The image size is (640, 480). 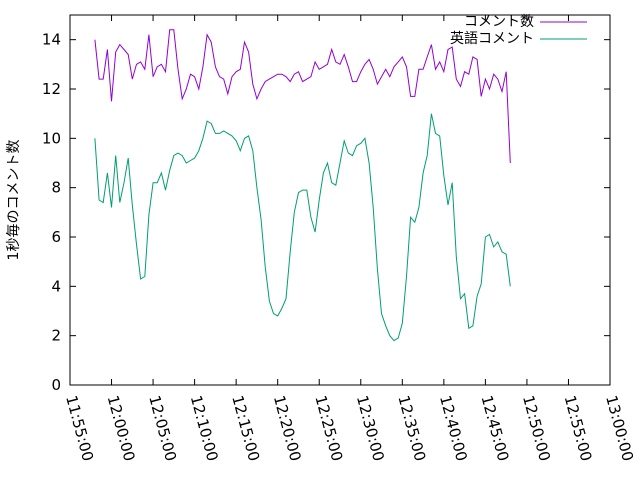 I want to click on x-tick-label: 12:40:00, so click(x=453, y=428).